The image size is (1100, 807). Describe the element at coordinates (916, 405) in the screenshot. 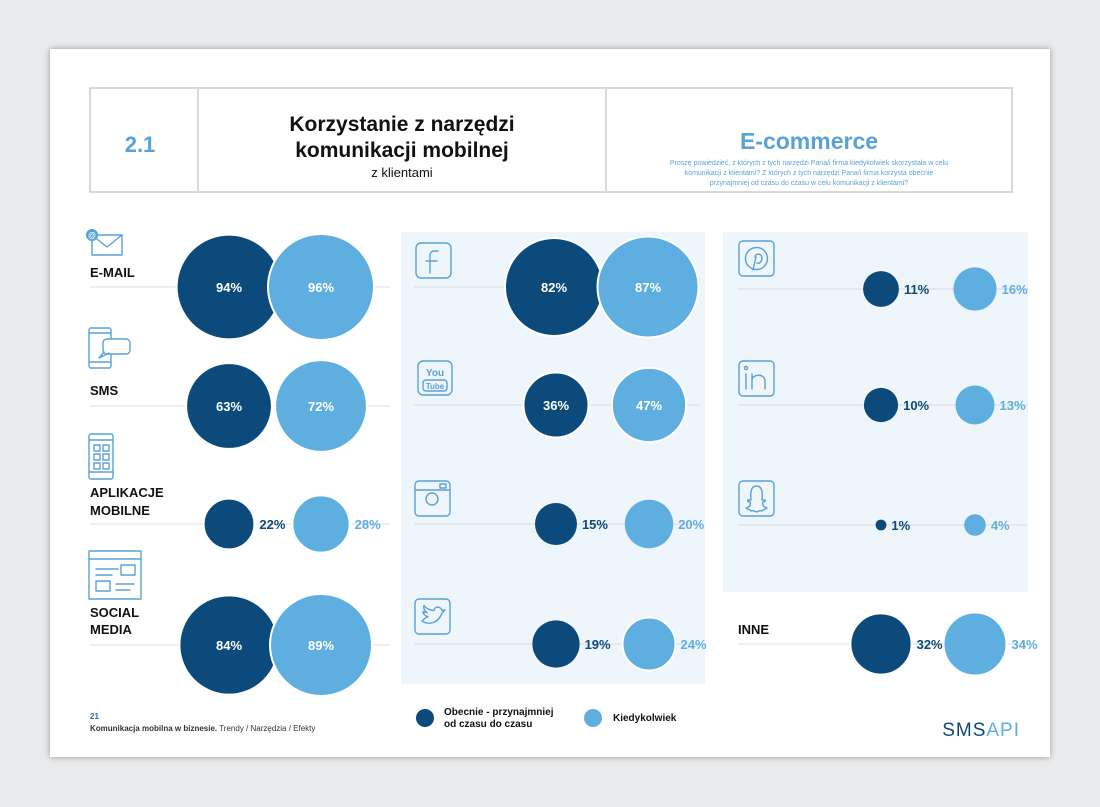

I see `bubble-label-current-9: 10%` at that location.